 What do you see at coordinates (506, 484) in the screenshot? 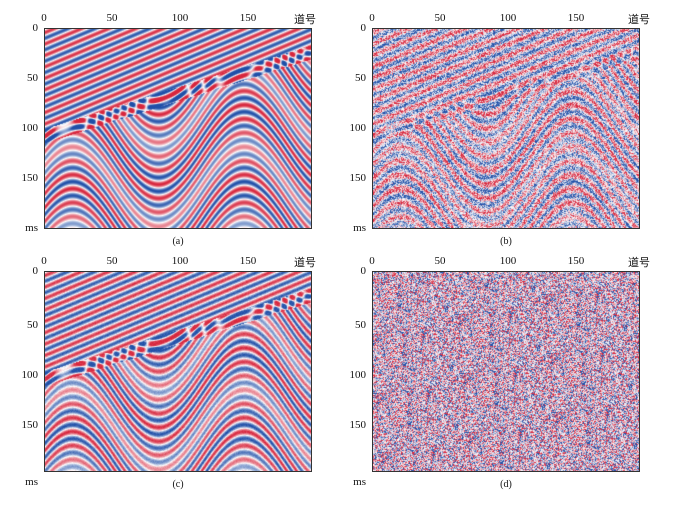
I see `panel-caption: (d)` at bounding box center [506, 484].